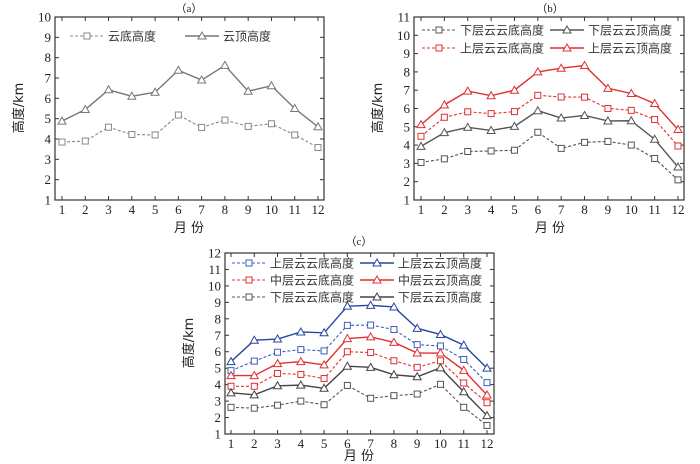 The image size is (700, 464). Describe the element at coordinates (440, 297) in the screenshot. I see `legend-label: 下层云云顶高度` at that location.